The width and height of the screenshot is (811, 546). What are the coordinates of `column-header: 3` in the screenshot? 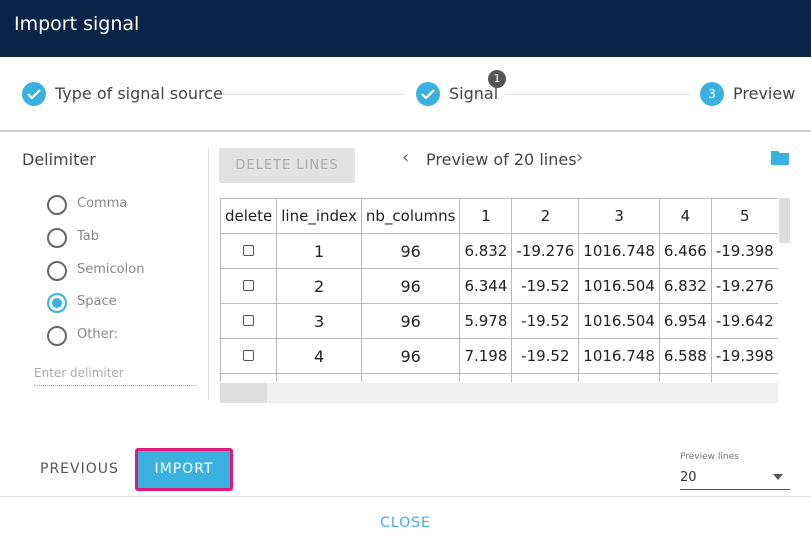 It's located at (619, 216).